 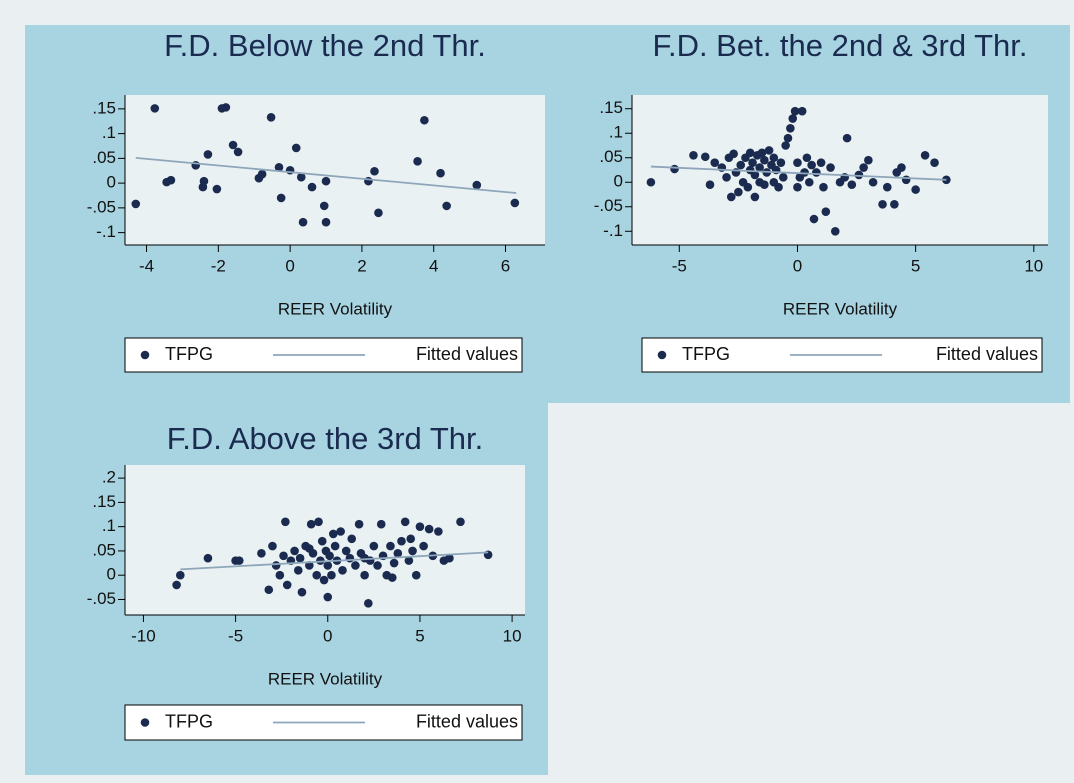 I want to click on y-tick-label: .05, so click(x=104, y=157).